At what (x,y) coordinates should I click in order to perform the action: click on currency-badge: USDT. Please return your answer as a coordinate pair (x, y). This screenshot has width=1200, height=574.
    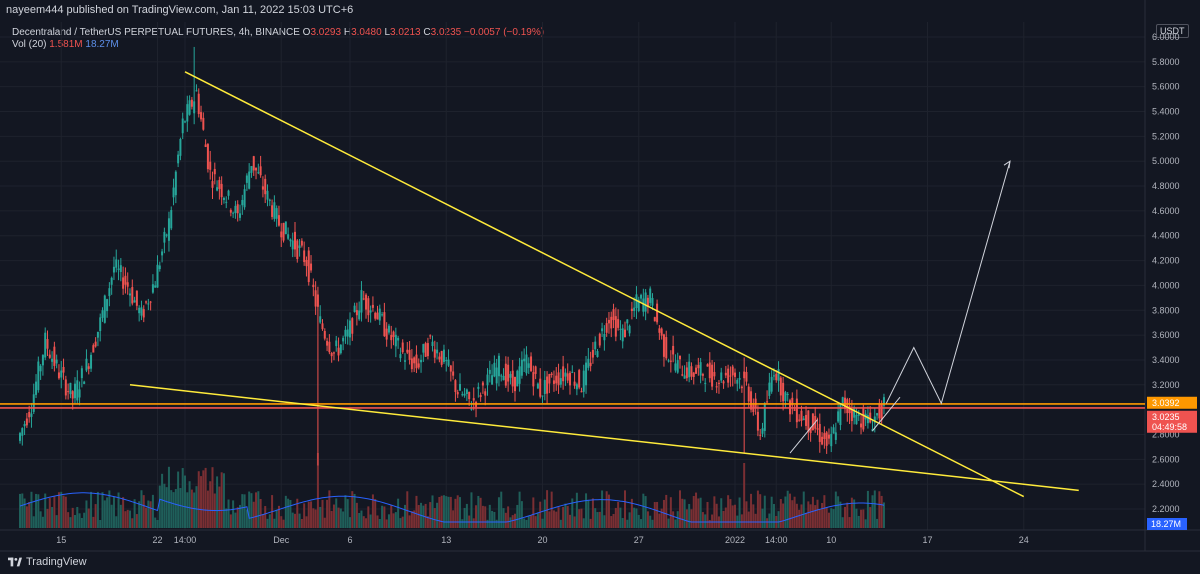
    Looking at the image, I should click on (1172, 31).